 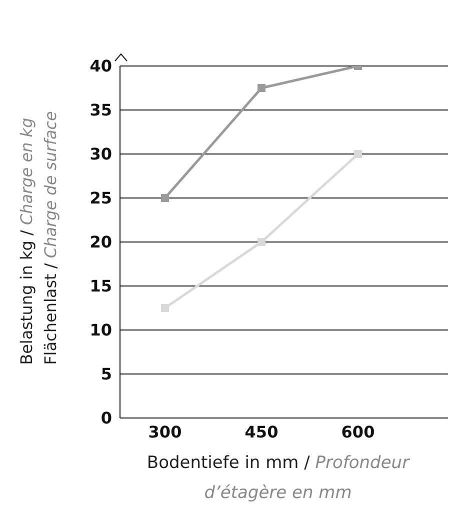 What do you see at coordinates (101, 242) in the screenshot?
I see `y-tick-label: 20` at bounding box center [101, 242].